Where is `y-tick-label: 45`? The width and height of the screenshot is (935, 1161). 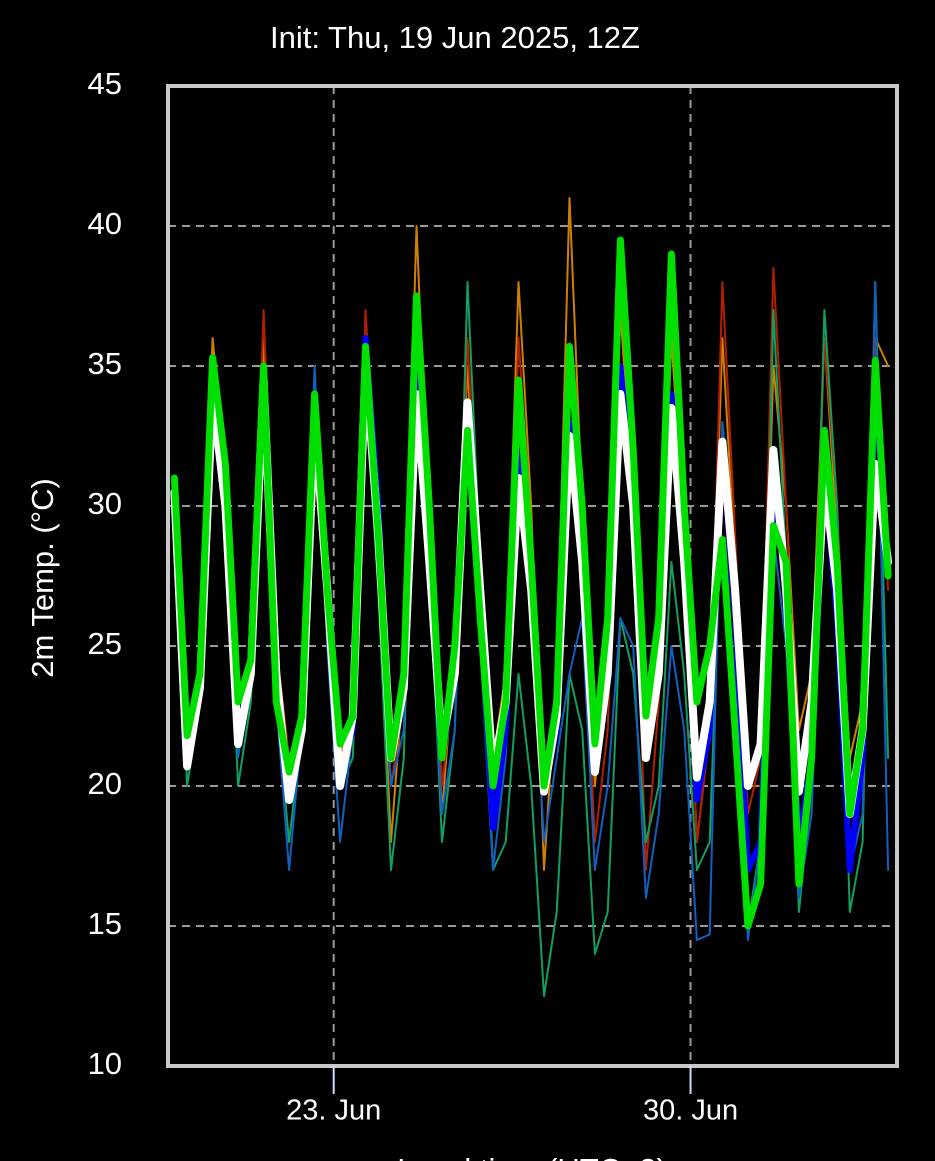 y-tick-label: 45 is located at coordinates (105, 83).